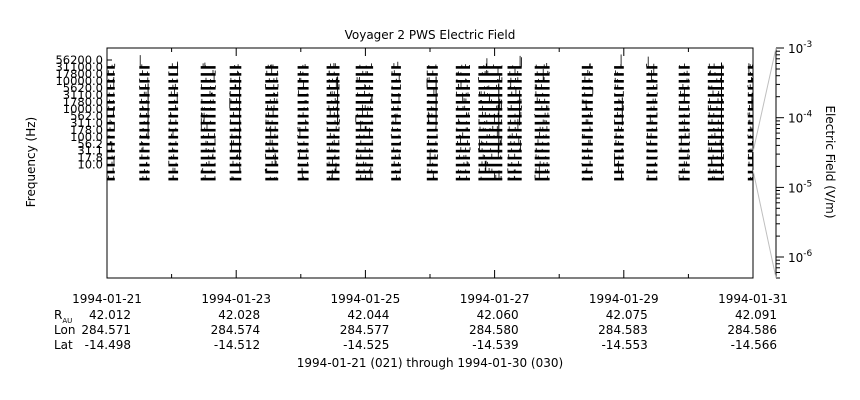  Describe the element at coordinates (90, 158) in the screenshot. I see `y-tick-label: 17.8` at that location.